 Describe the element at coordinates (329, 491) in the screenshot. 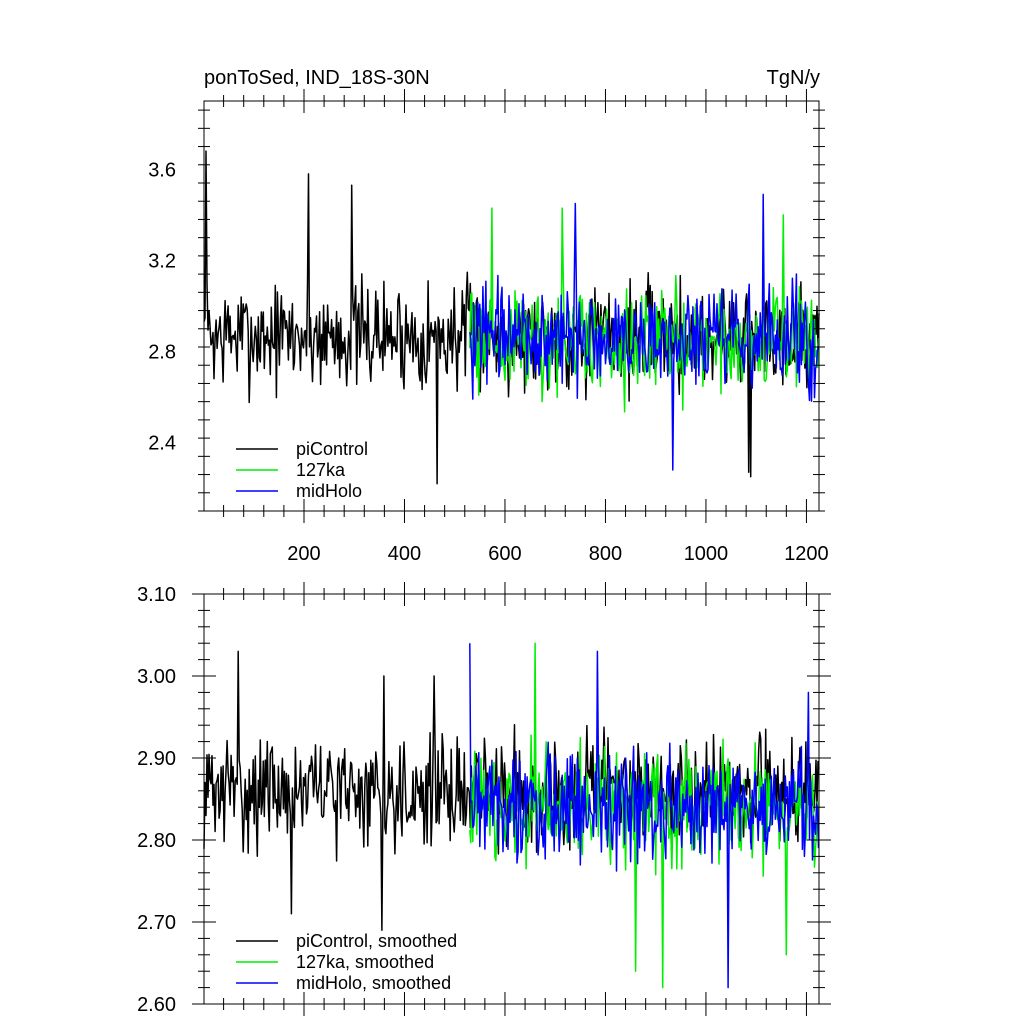

I see `legend-label: midHolo` at that location.